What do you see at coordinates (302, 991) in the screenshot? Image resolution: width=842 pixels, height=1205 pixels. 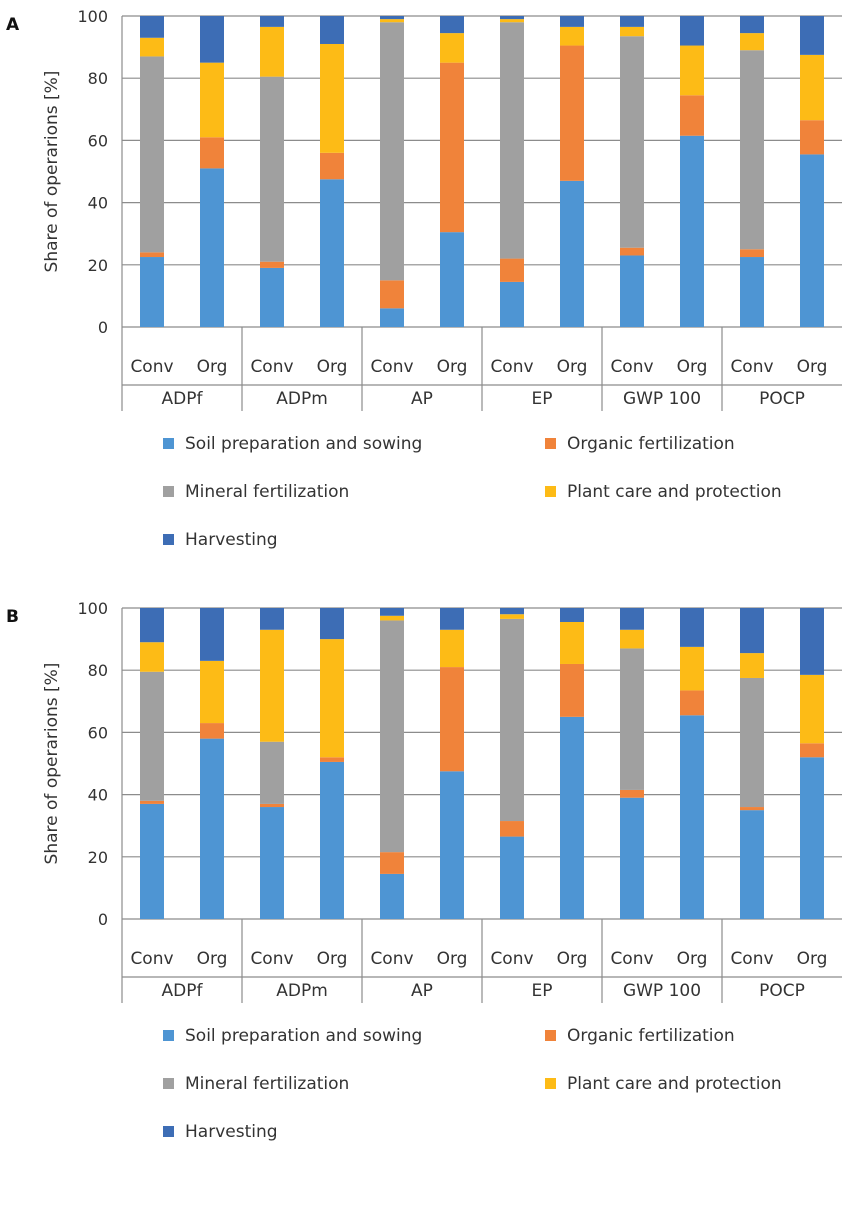 I see `x-group-label: ADPm` at bounding box center [302, 991].